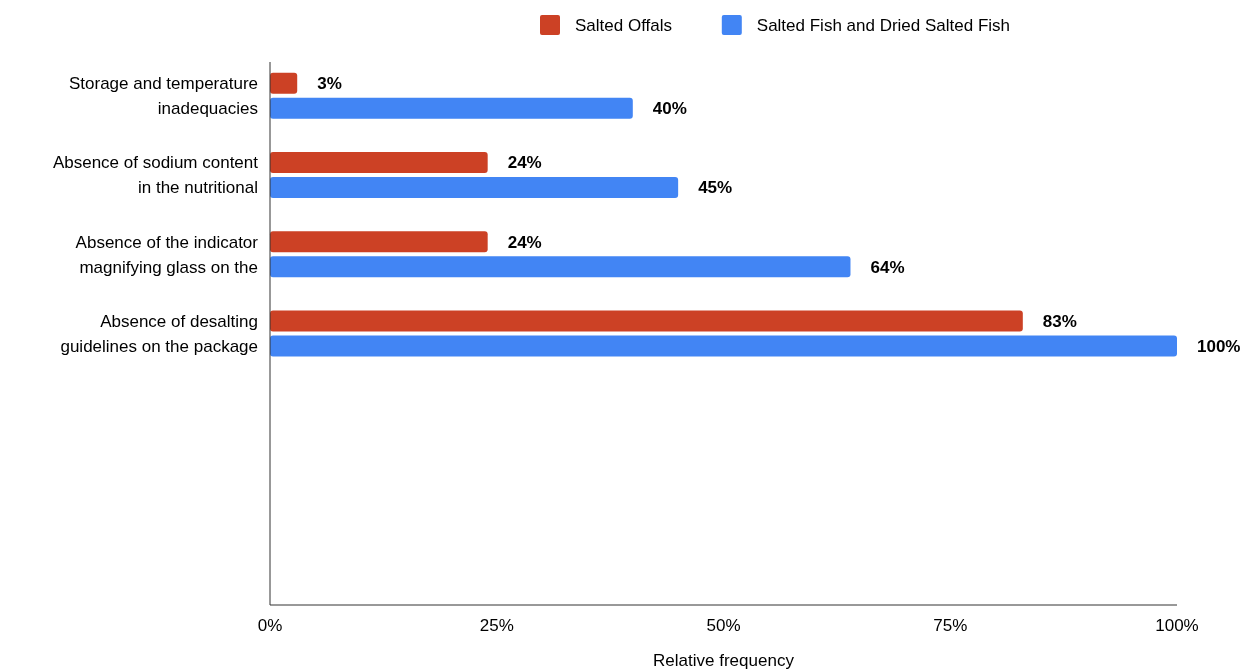 This screenshot has height=672, width=1251. I want to click on x-axis-title: Relative frequency, so click(724, 660).